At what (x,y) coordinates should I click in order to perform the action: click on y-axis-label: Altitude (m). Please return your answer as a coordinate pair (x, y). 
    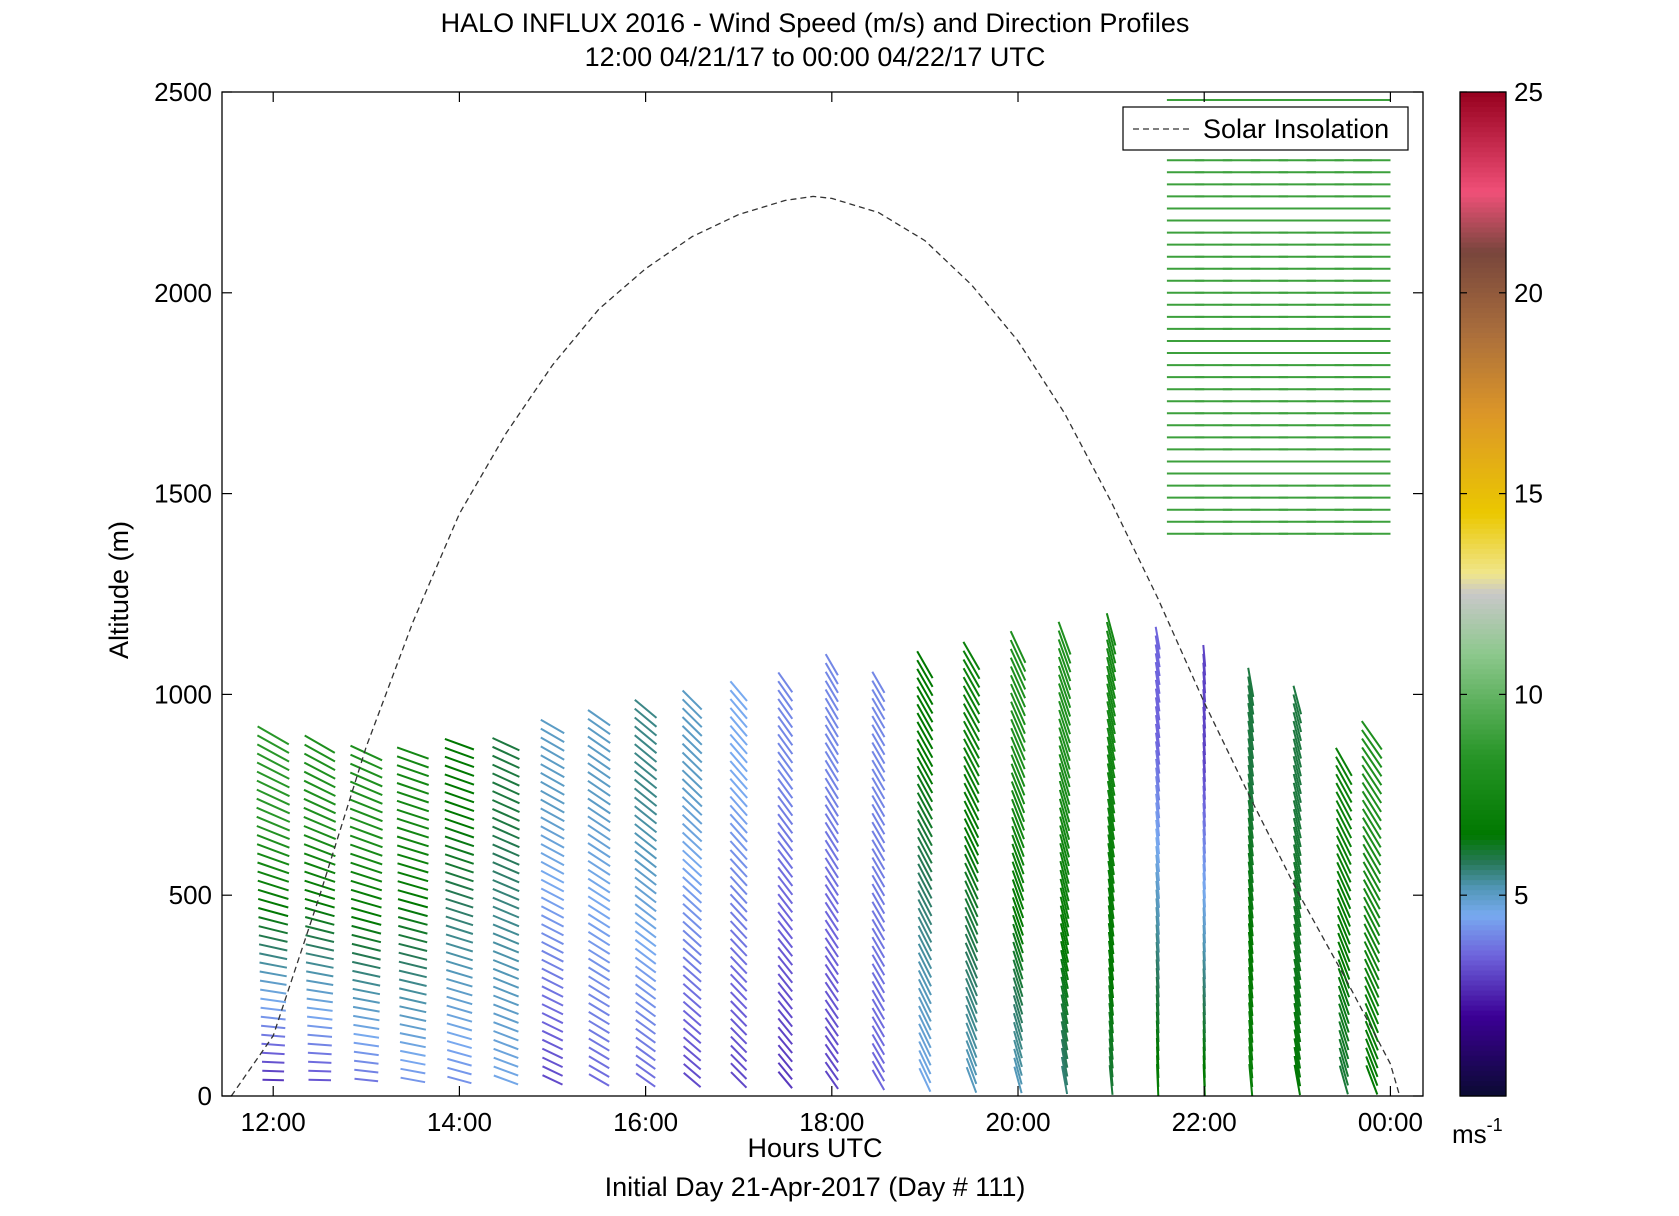
    Looking at the image, I should click on (119, 590).